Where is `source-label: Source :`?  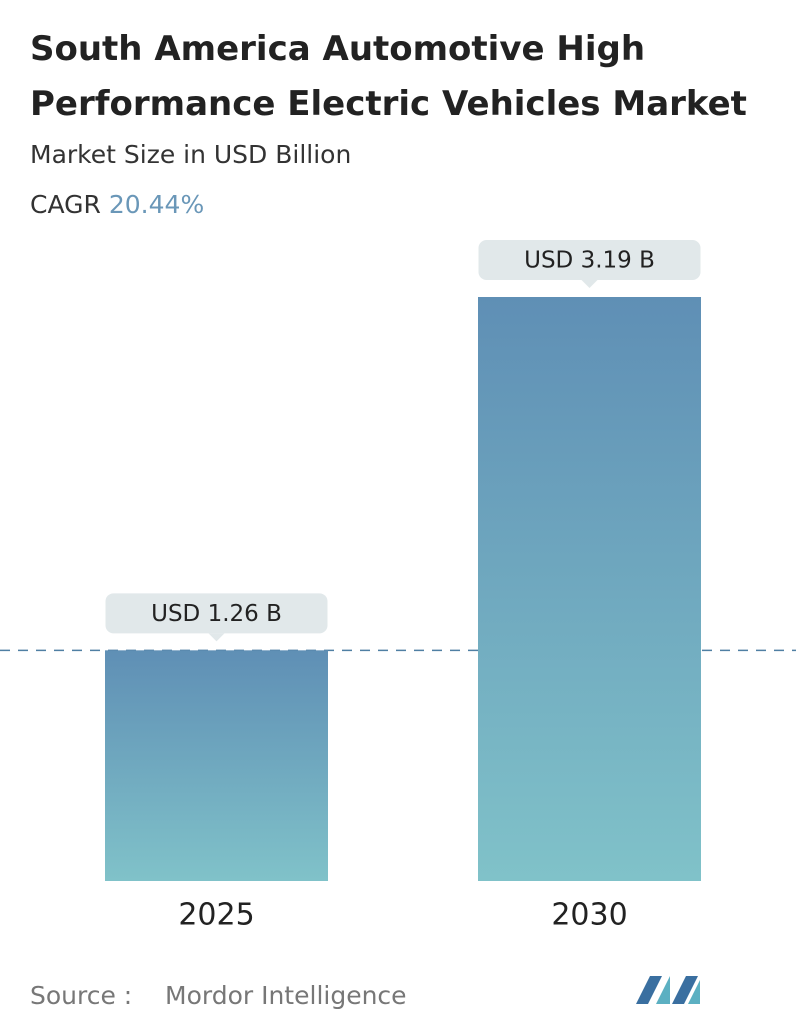 source-label: Source : is located at coordinates (81, 995).